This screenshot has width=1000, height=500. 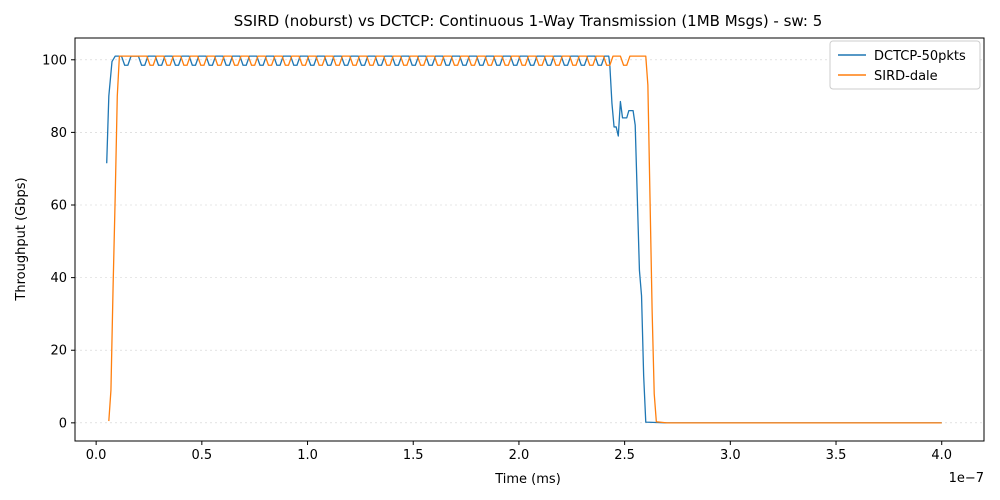 I want to click on y-axis-label: Throughput (Gbps), so click(x=21, y=239).